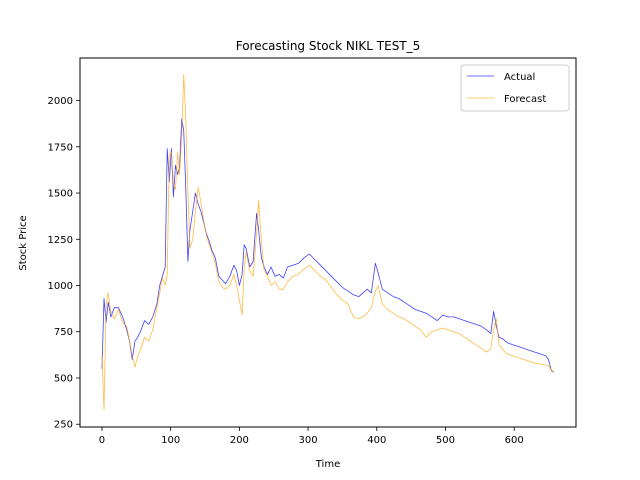 The width and height of the screenshot is (640, 480). Describe the element at coordinates (63, 332) in the screenshot. I see `y-tick-label: 750` at that location.